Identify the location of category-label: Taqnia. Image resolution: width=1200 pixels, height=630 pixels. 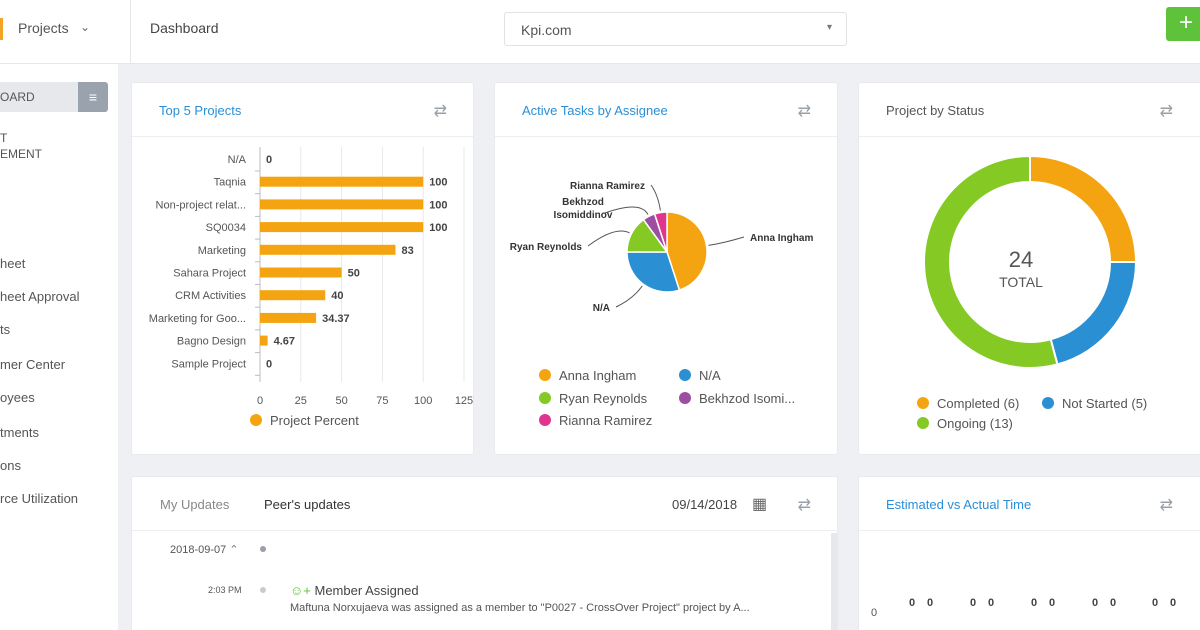
(230, 183).